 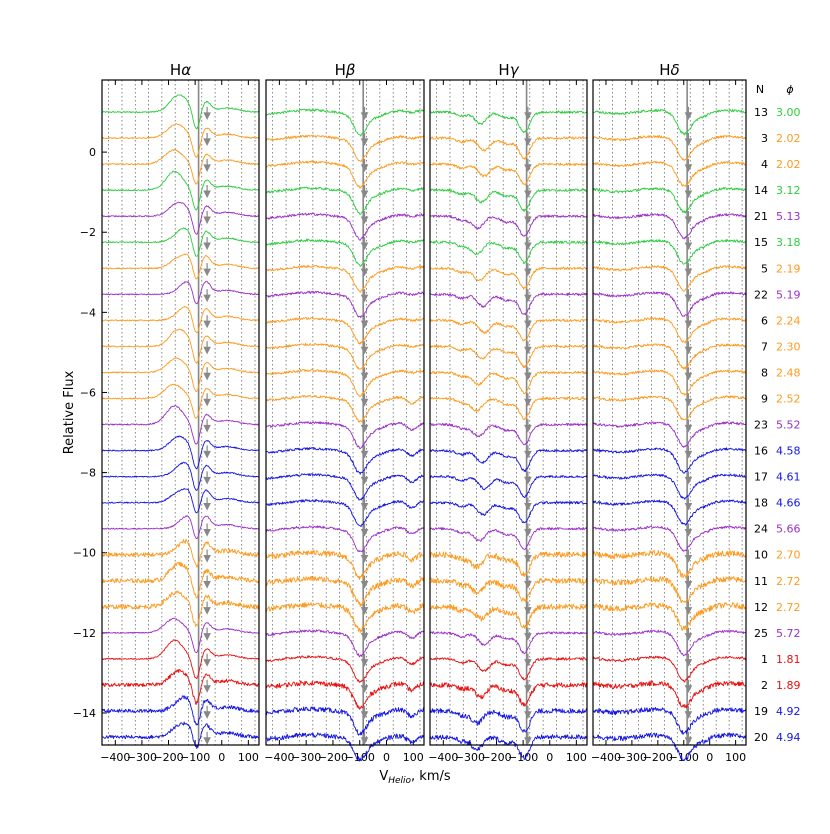 I want to click on y-tick-label: −8, so click(x=88, y=473).